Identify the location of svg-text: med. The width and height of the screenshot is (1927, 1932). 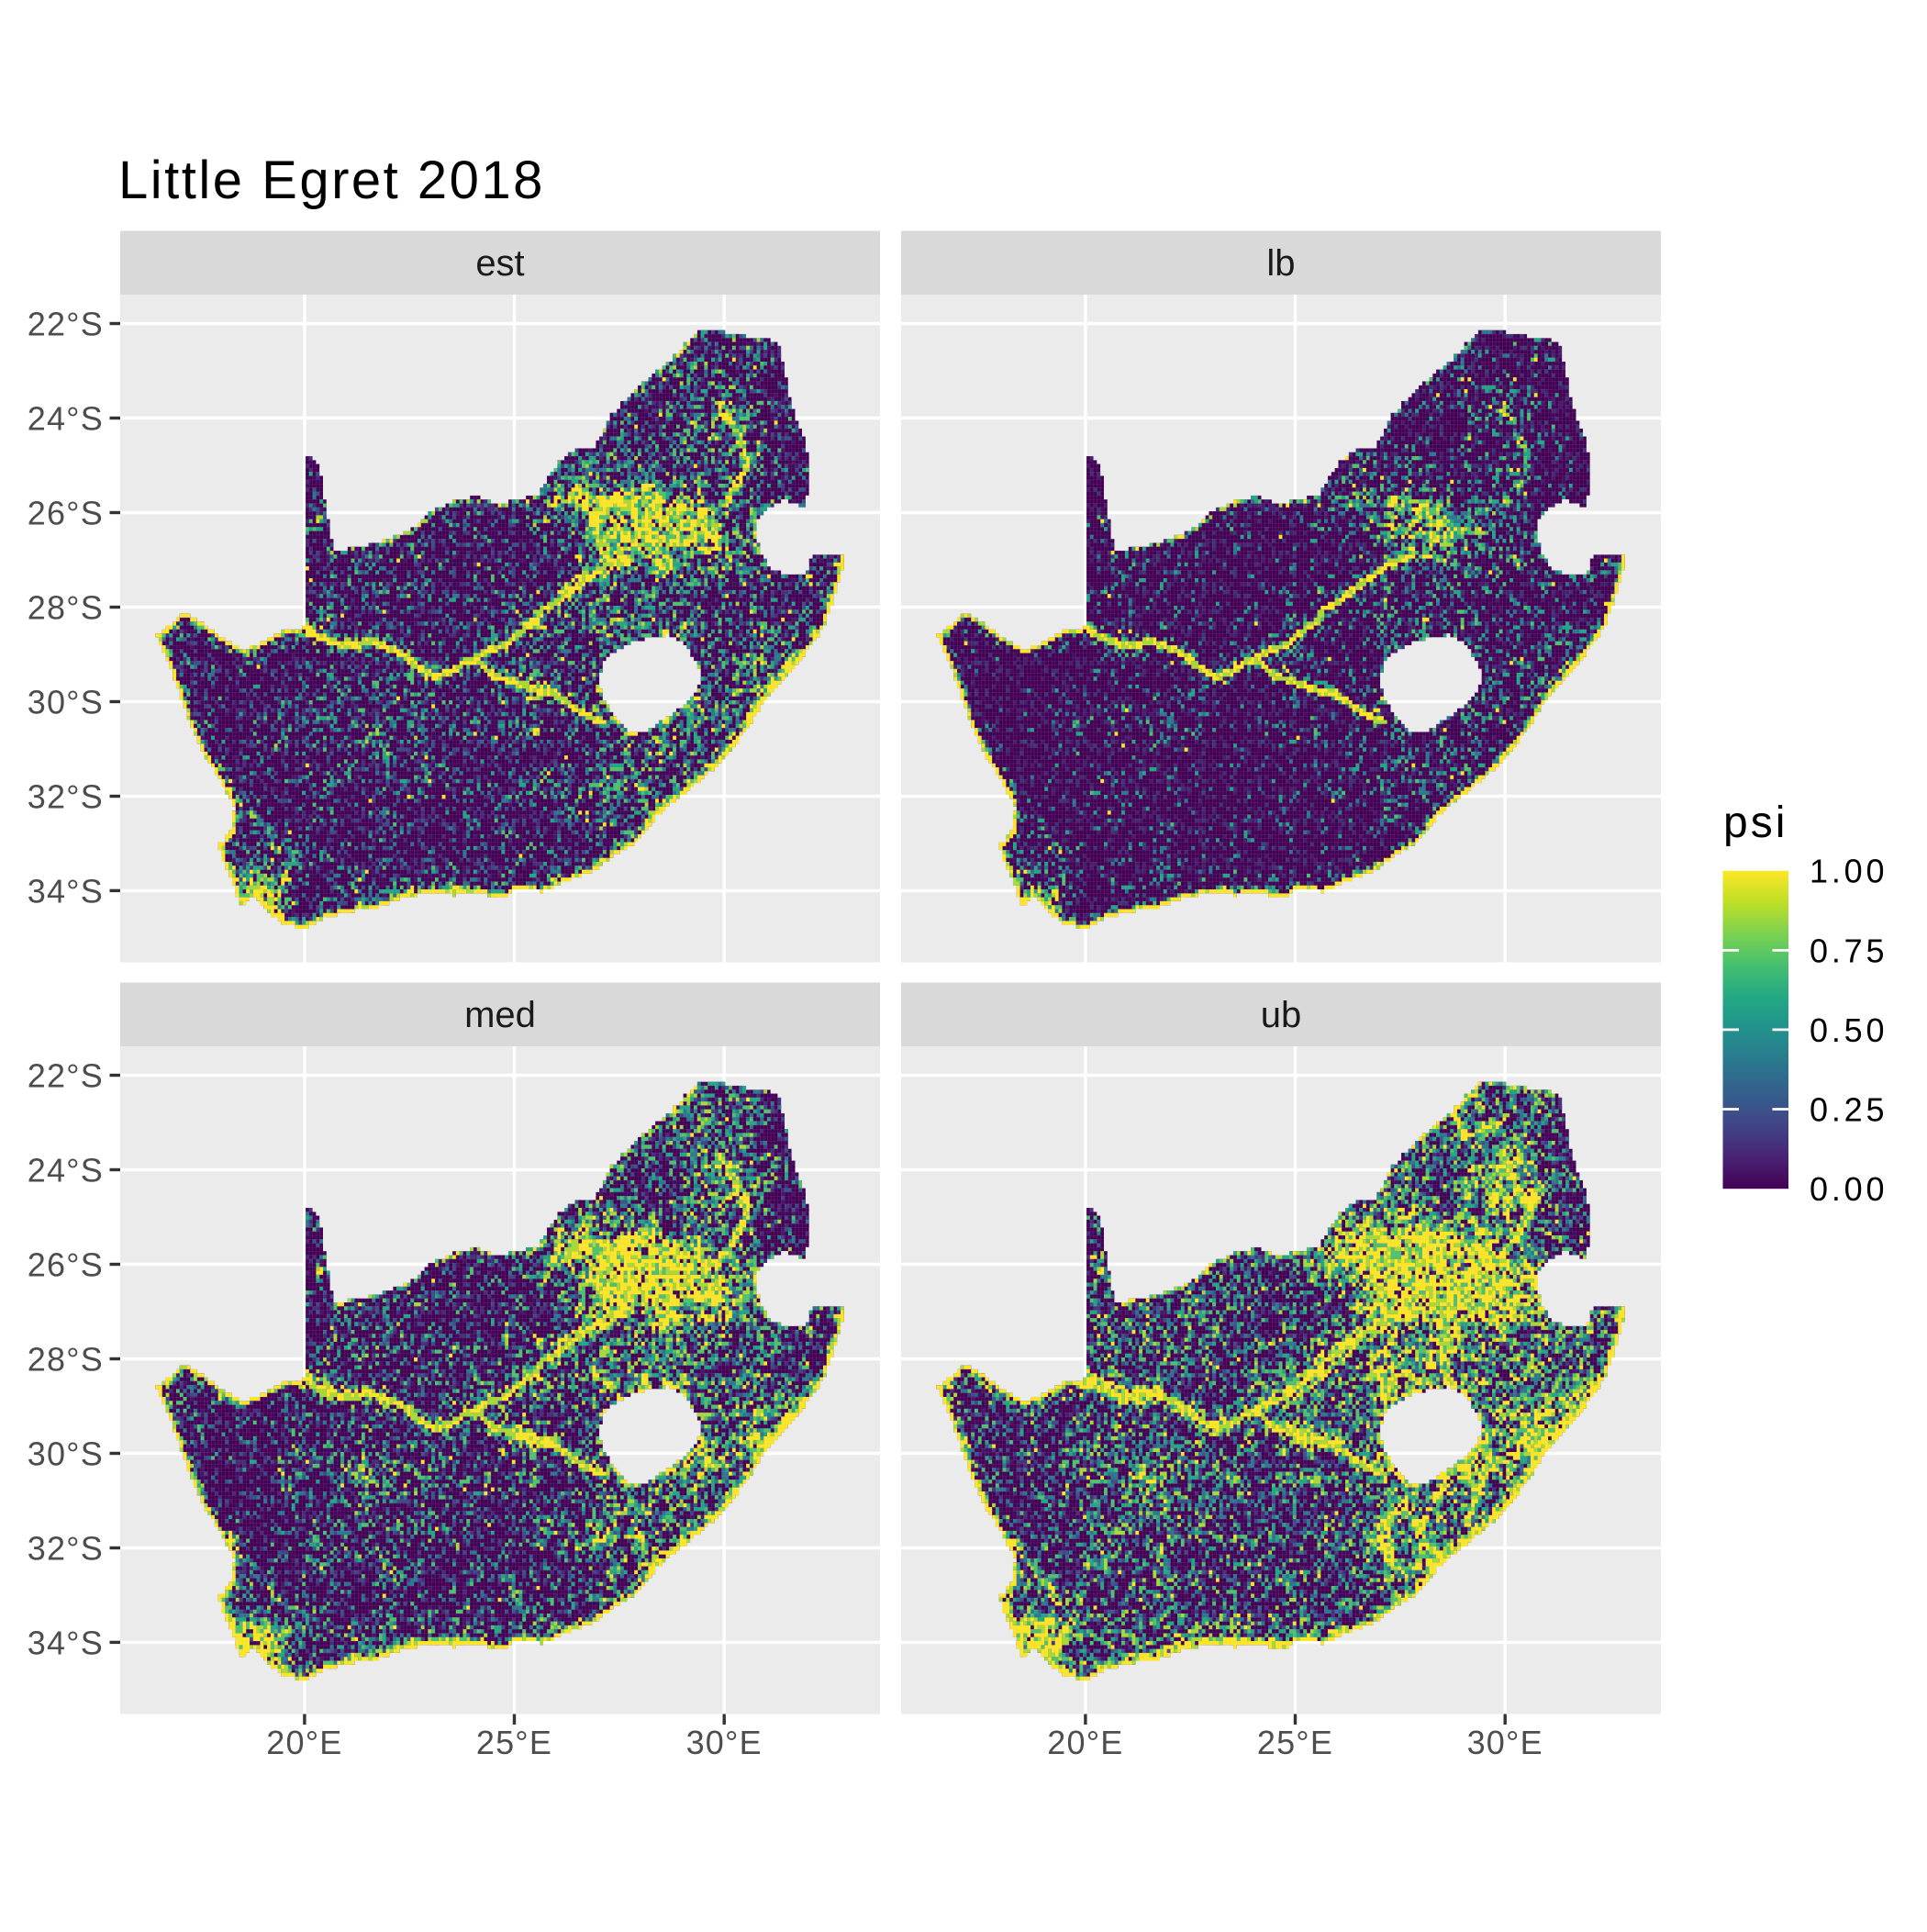
(500, 1015).